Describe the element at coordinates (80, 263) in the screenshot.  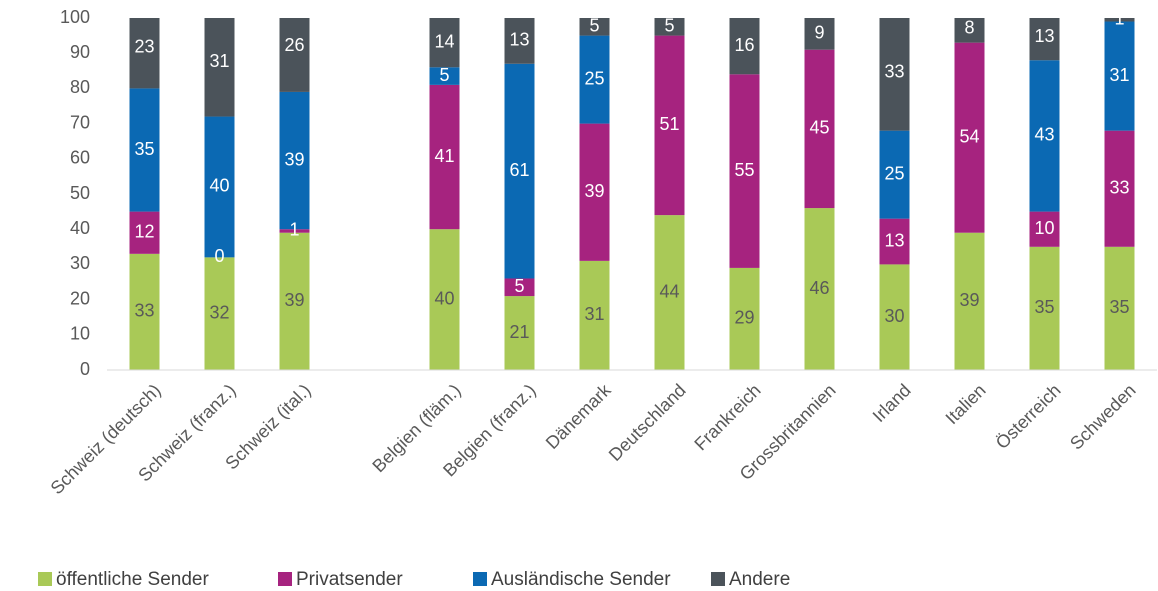
I see `y-tick-label: 30` at that location.